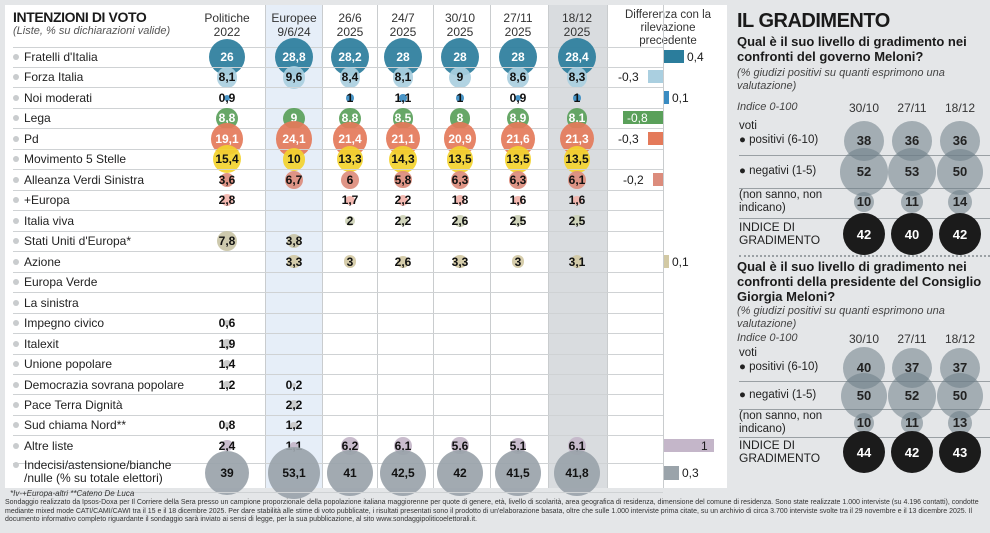 This screenshot has height=533, width=990. Describe the element at coordinates (748, 353) in the screenshot. I see `voti-label: voti` at that location.